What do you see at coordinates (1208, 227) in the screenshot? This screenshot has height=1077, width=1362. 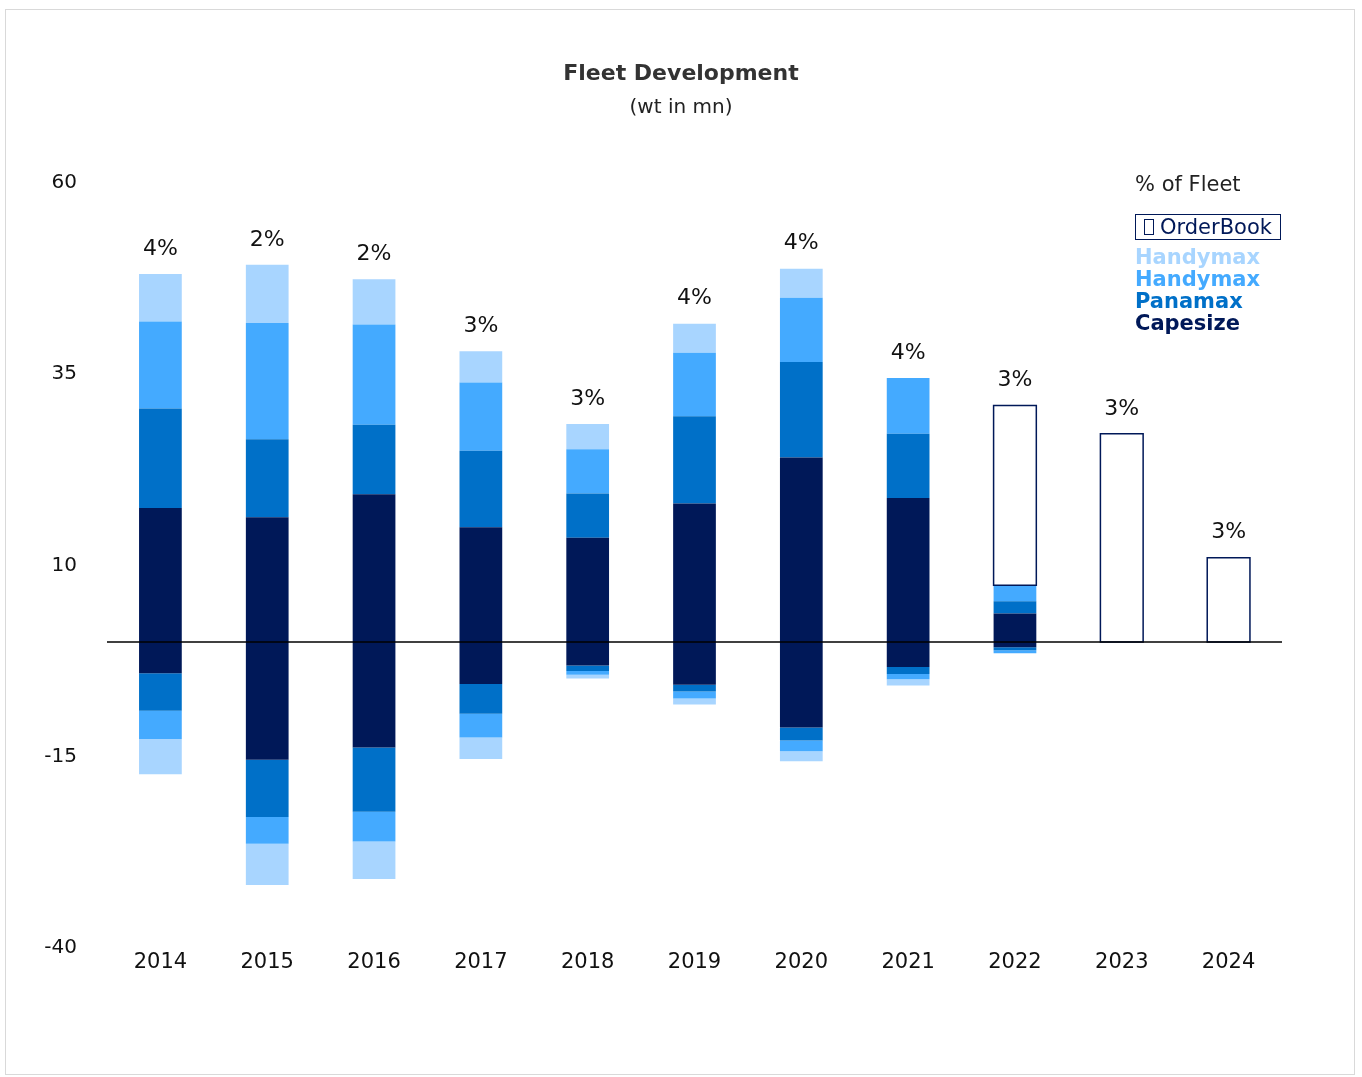 I see `legend-label: OrderBook` at bounding box center [1208, 227].